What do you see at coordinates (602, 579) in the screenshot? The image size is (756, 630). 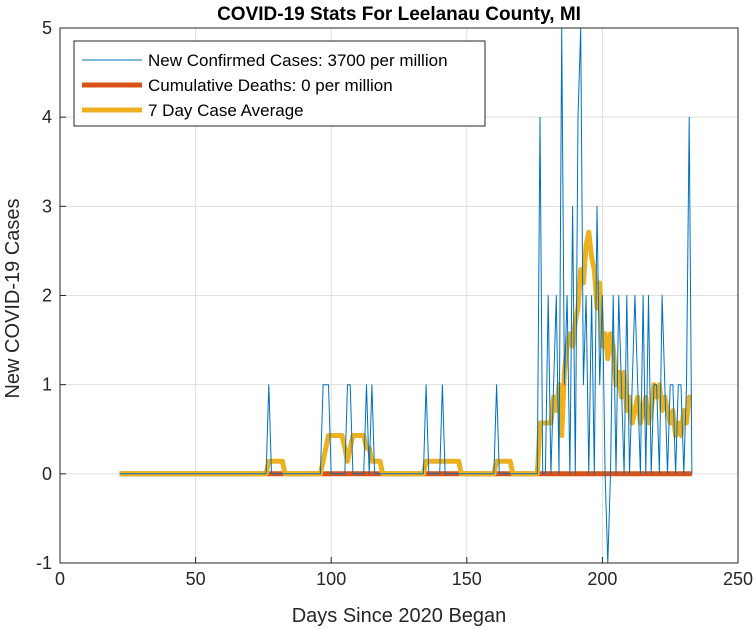 I see `x-tick-label: 200` at bounding box center [602, 579].